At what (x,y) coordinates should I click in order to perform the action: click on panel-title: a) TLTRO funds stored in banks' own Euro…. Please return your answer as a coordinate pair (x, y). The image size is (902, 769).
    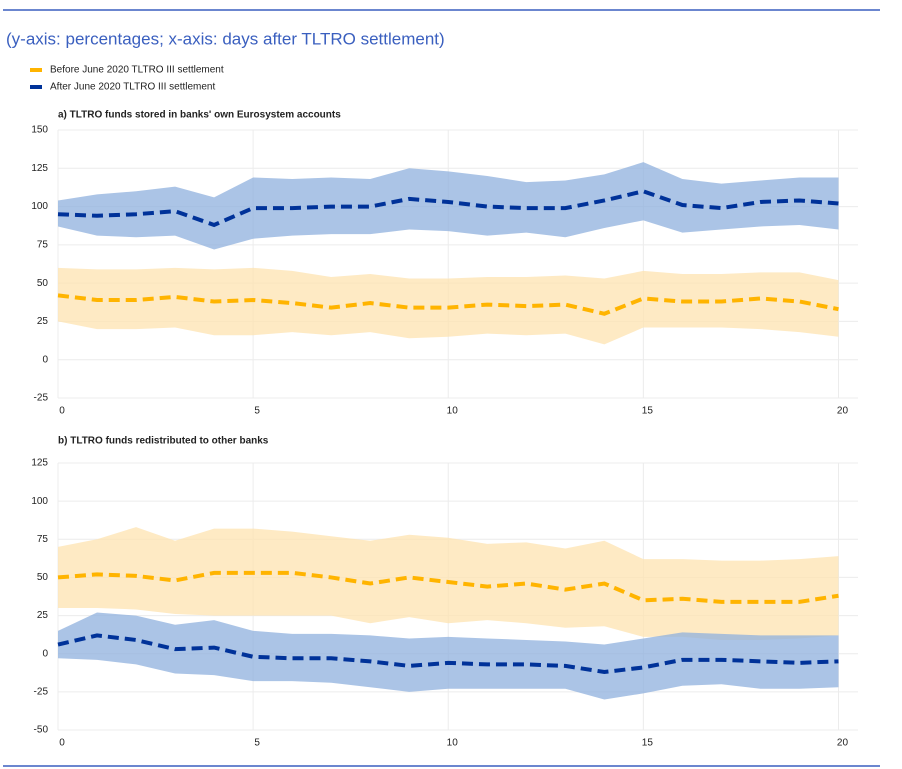
    Looking at the image, I should click on (199, 115).